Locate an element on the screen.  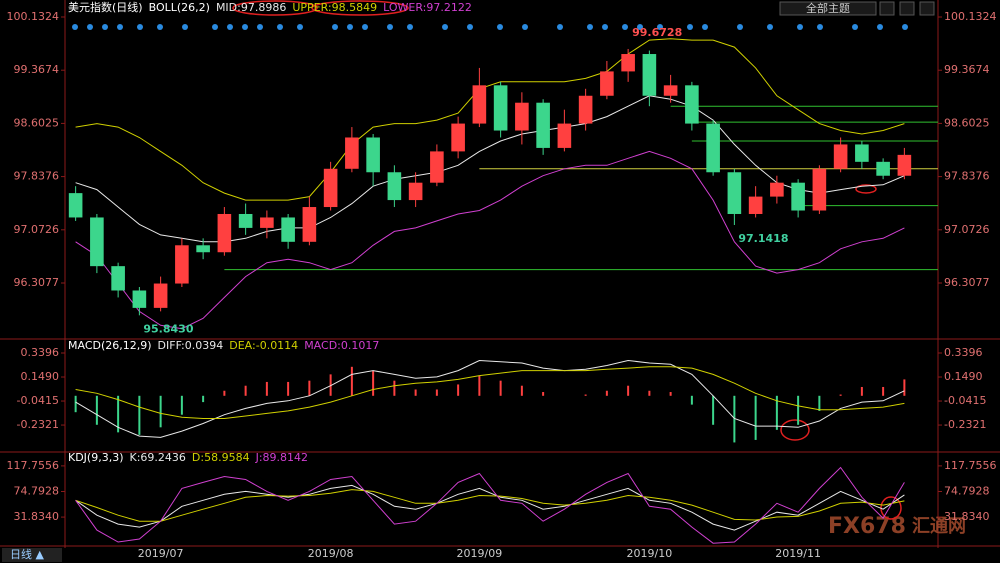
dropdown-box is located at coordinates (828, 8).